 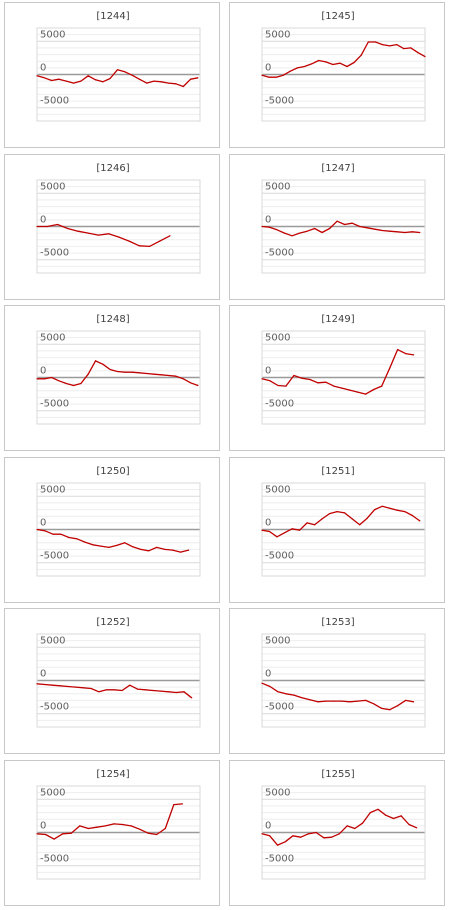 What do you see at coordinates (112, 833) in the screenshot?
I see `chart-panel: 5000 0 -5000 [1254]` at bounding box center [112, 833].